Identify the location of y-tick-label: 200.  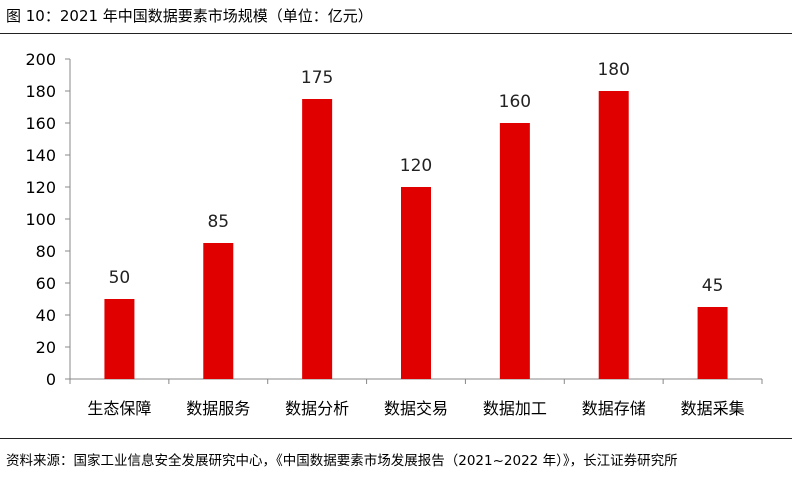
(40, 59).